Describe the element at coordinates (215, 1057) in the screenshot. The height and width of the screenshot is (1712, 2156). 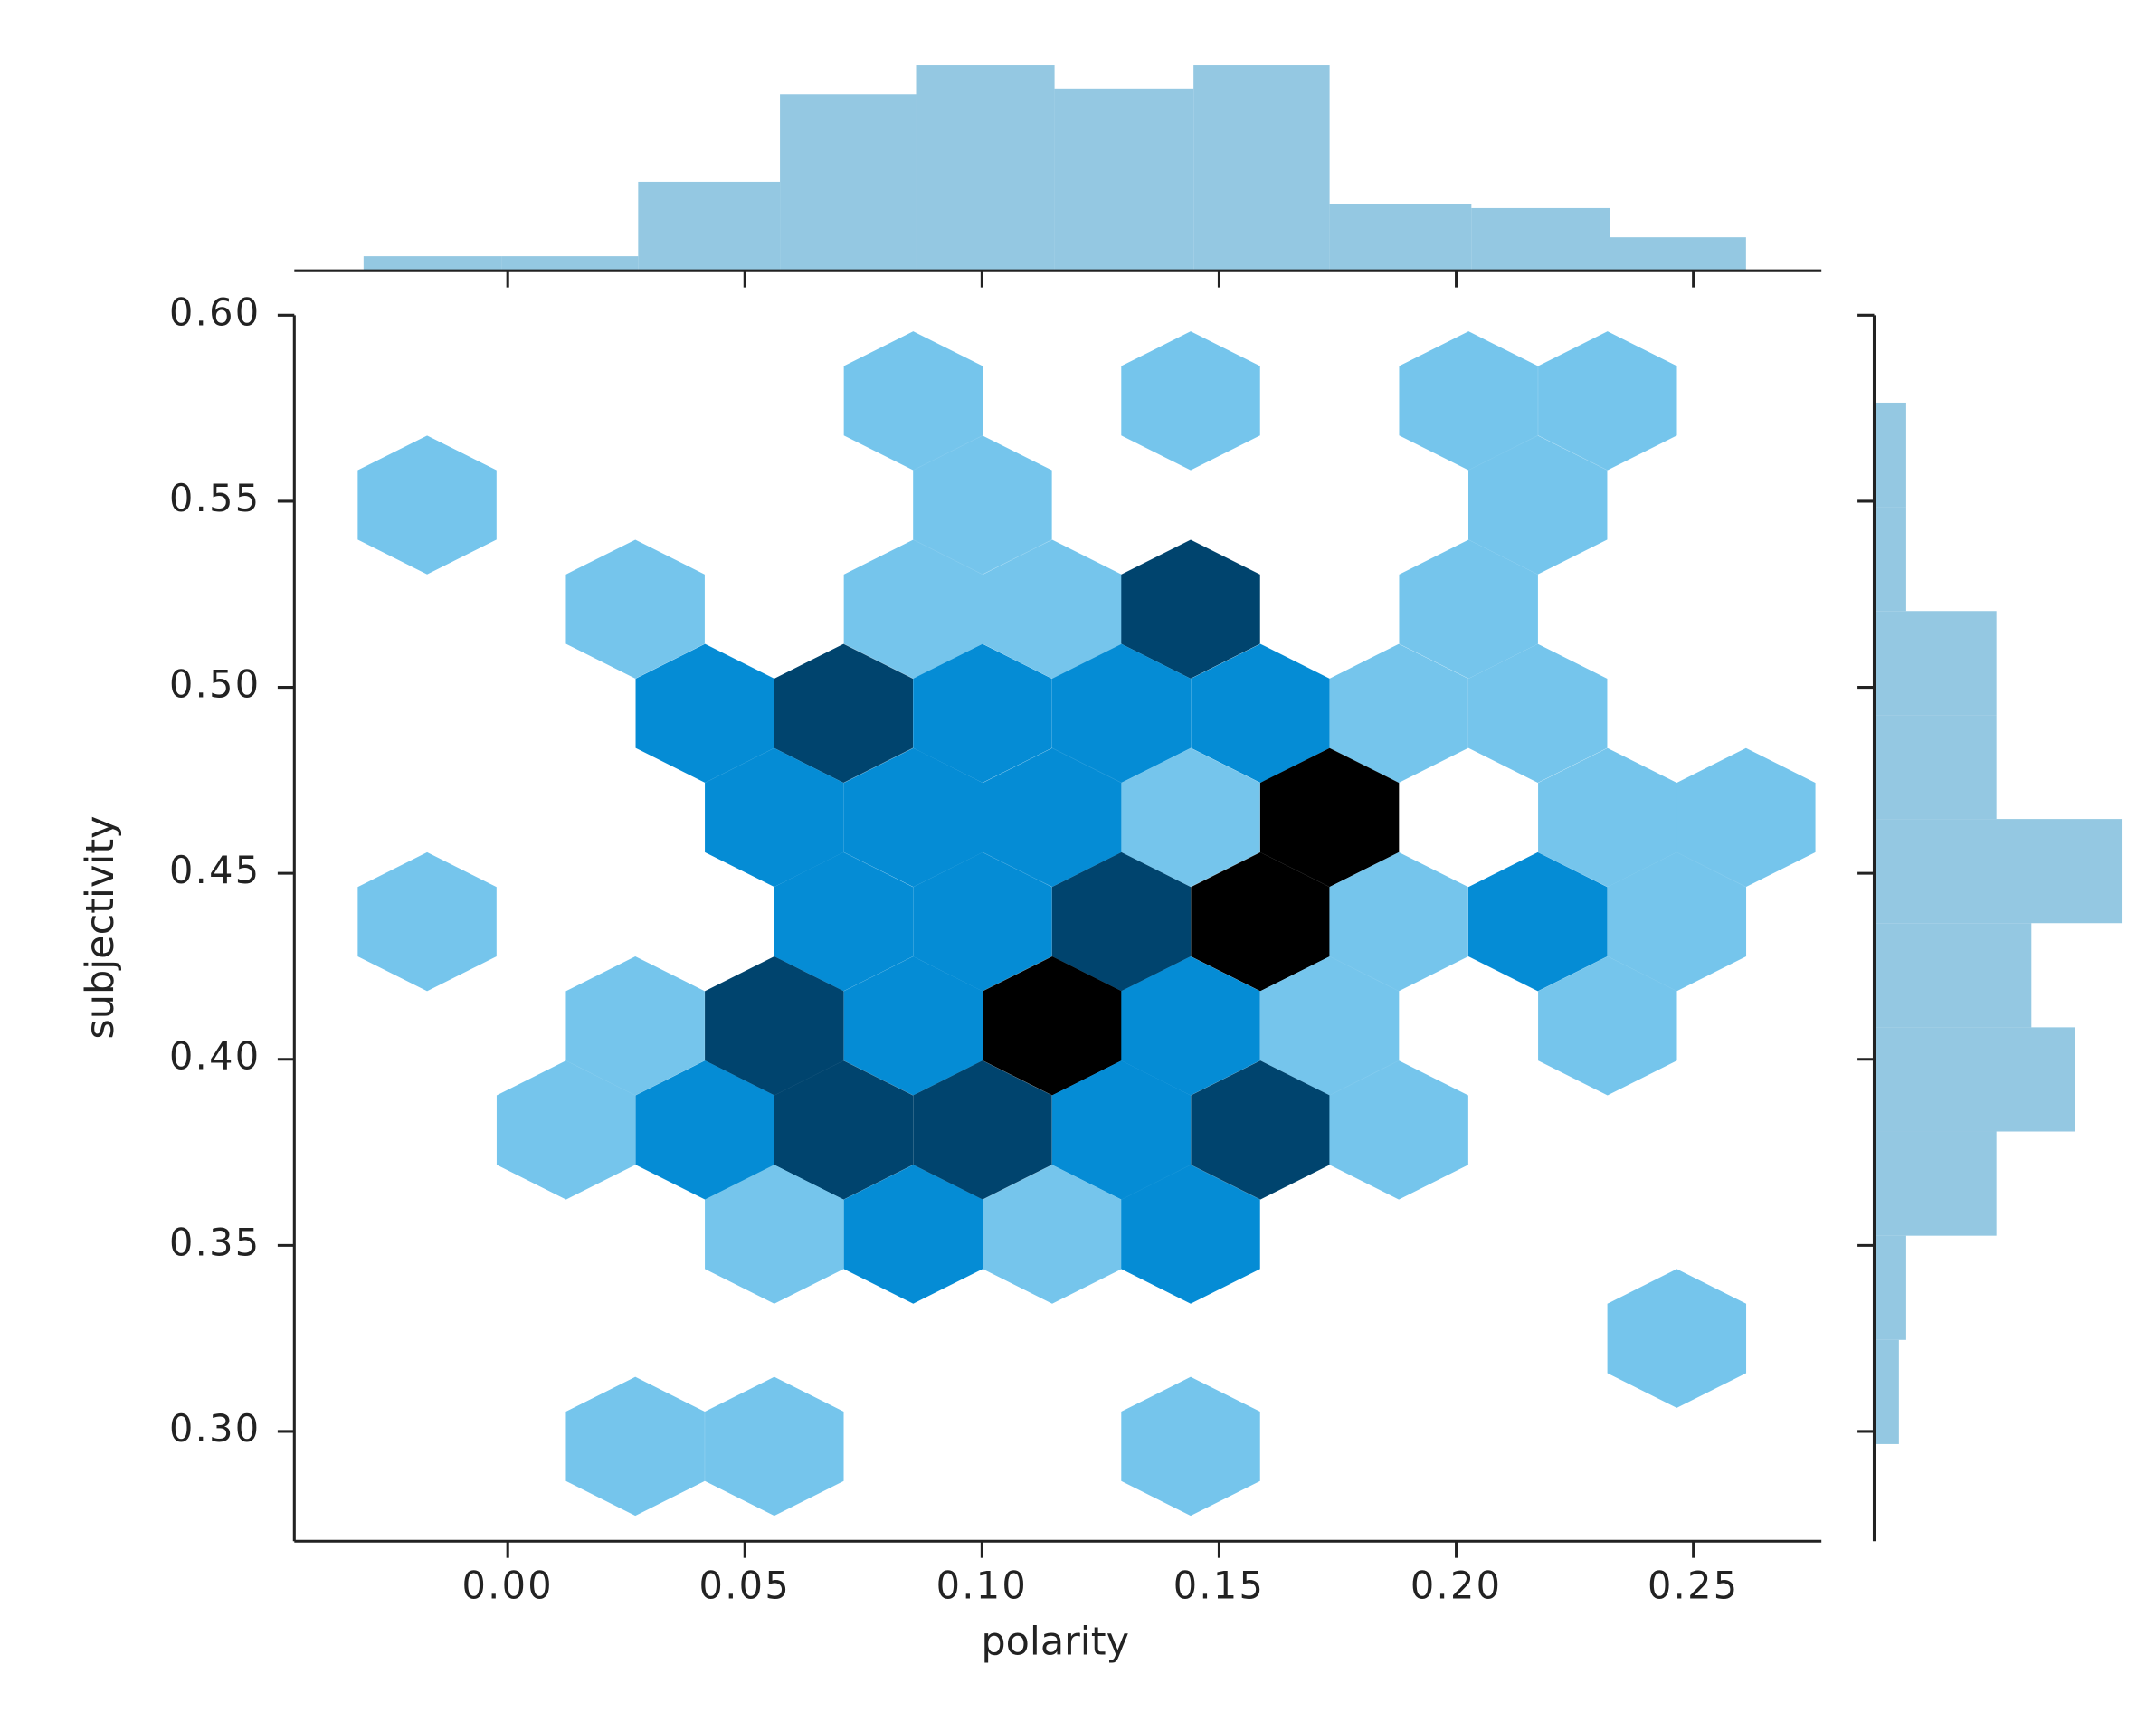
I see `y-tick-label: 0.40` at that location.